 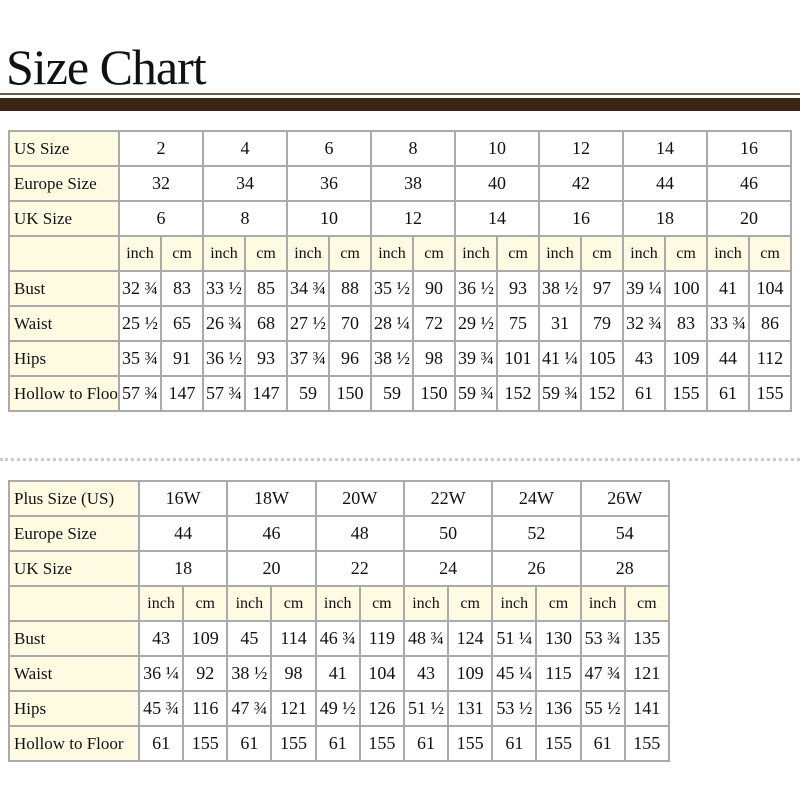 I want to click on table-cell: 35 ½, so click(x=392, y=288).